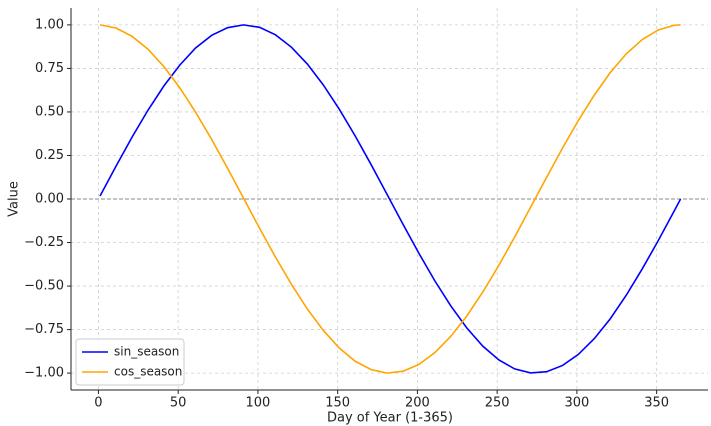 Image resolution: width=711 pixels, height=426 pixels. What do you see at coordinates (49, 199) in the screenshot?
I see `y-tick-label: 0.00` at bounding box center [49, 199].